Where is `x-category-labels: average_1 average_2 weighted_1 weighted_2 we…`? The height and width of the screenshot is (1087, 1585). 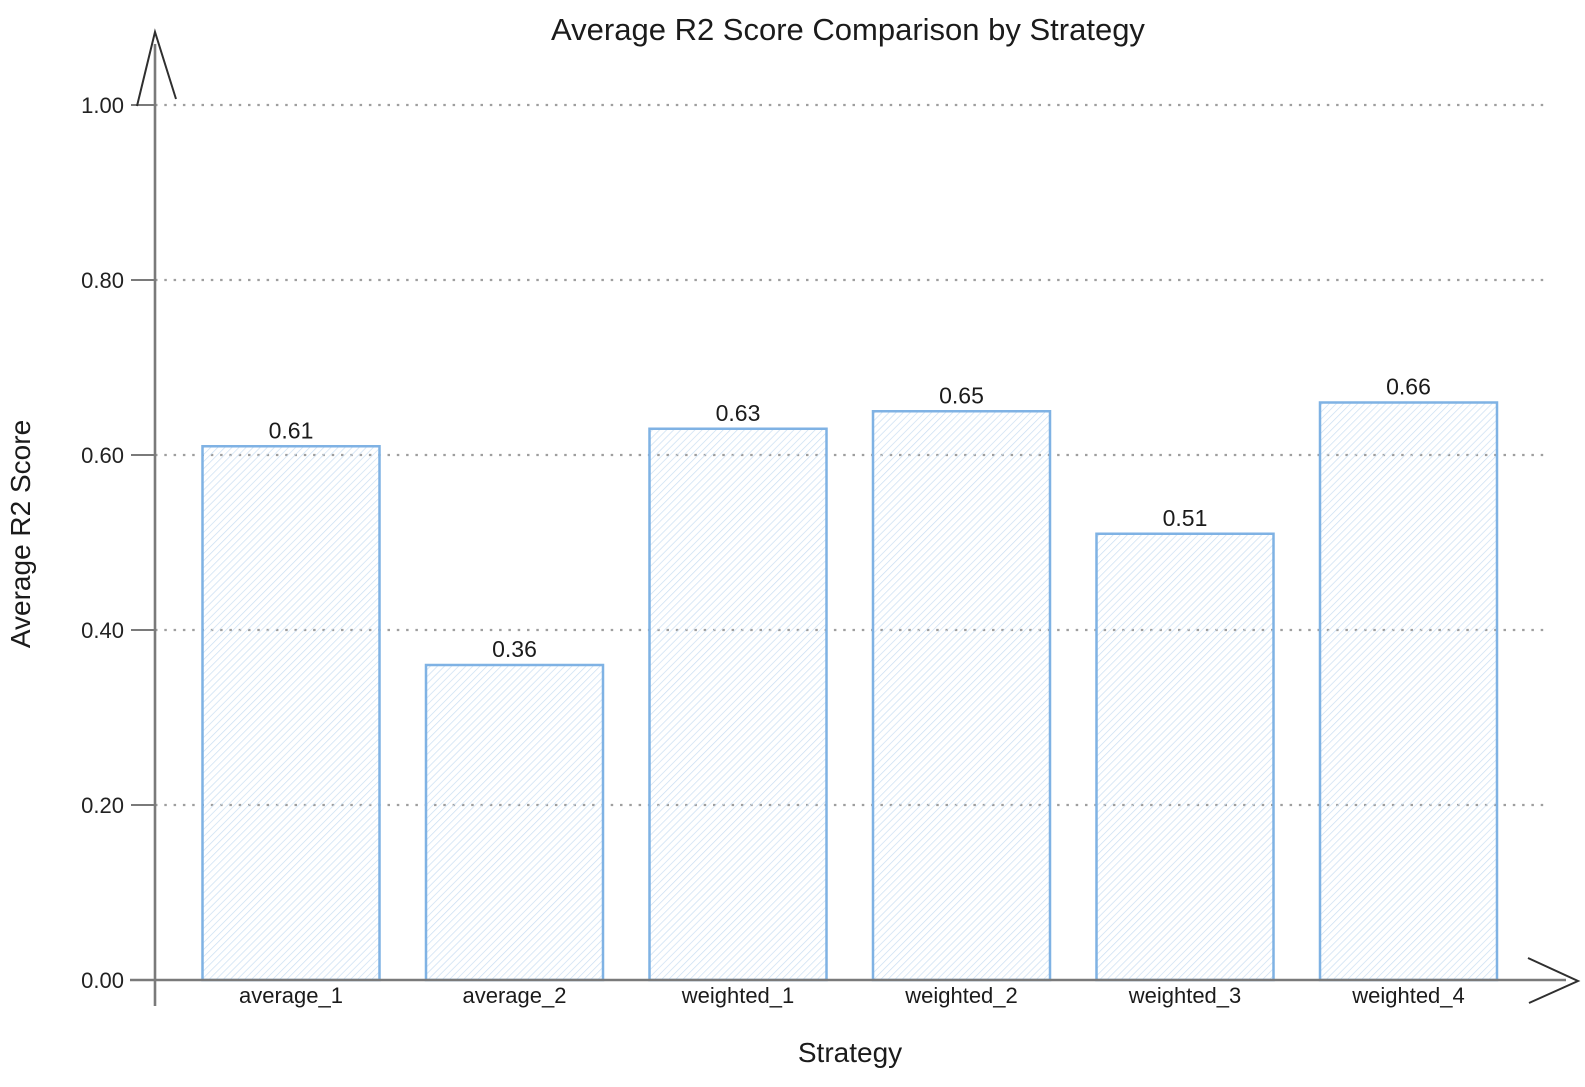
x-category-labels: average_1 average_2 weighted_1 weighted_2 we… is located at coordinates (852, 995).